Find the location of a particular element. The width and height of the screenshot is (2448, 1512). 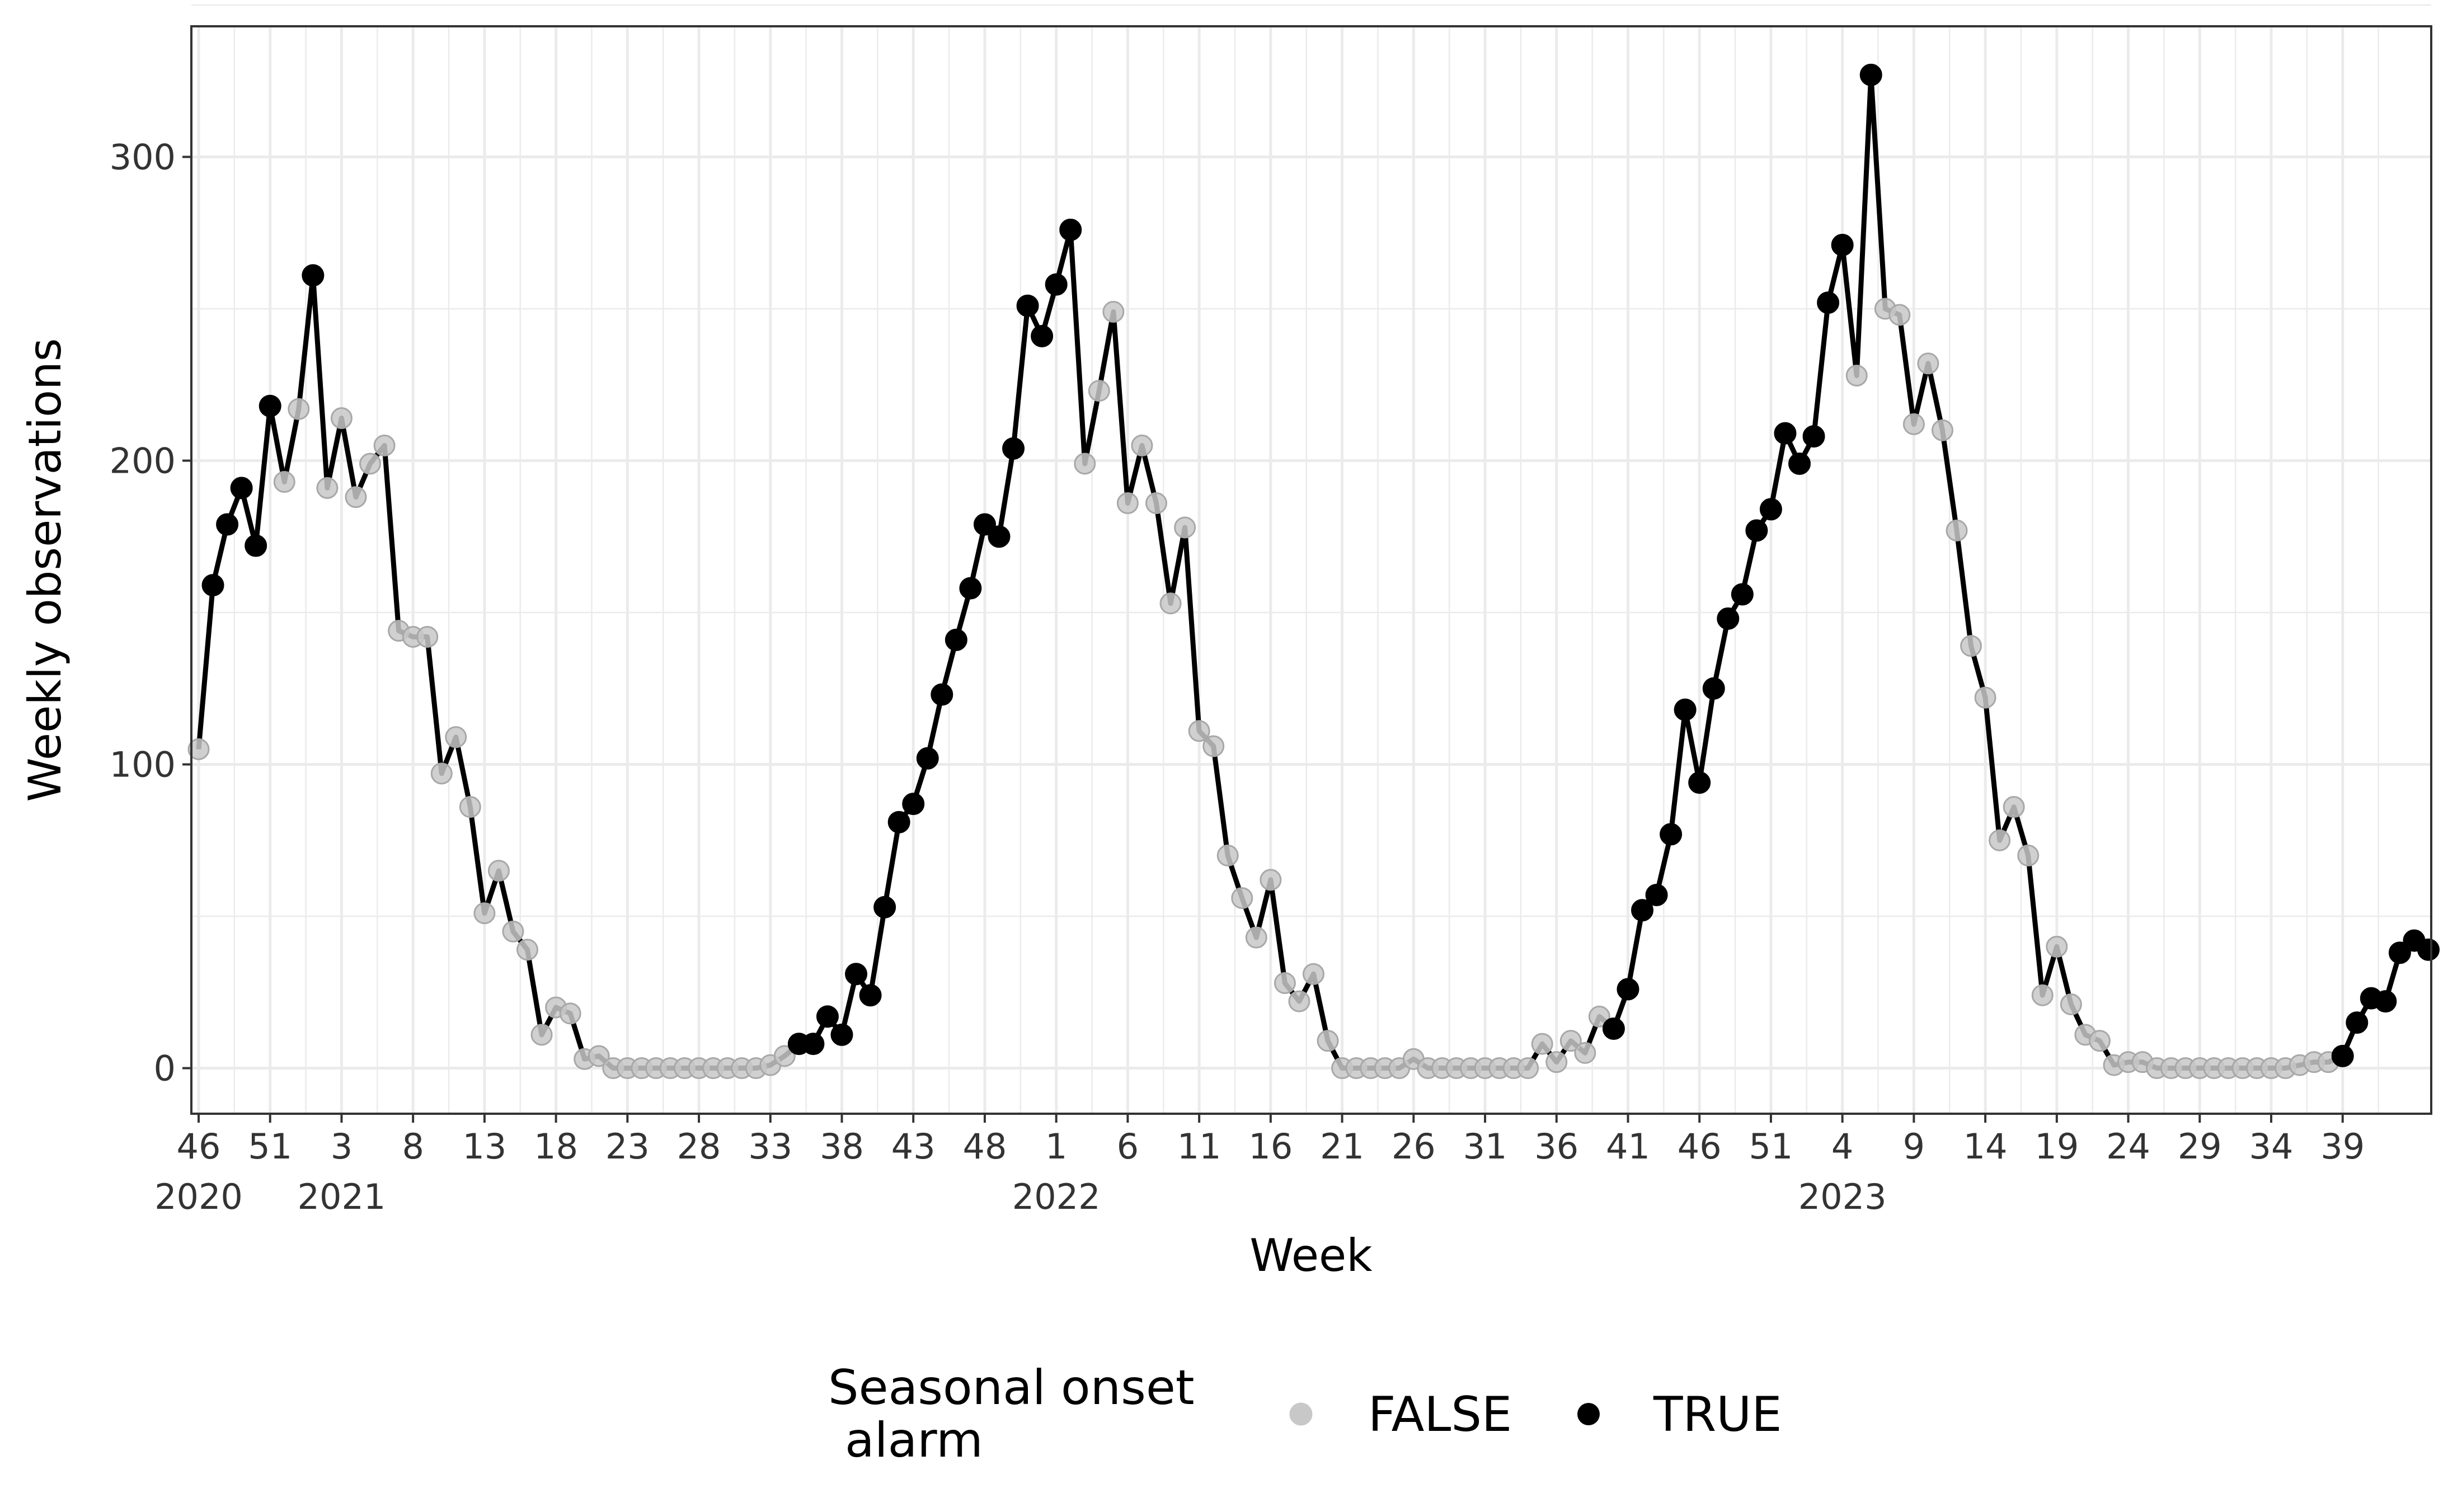

x-tick-week-label: 38 is located at coordinates (842, 1146).